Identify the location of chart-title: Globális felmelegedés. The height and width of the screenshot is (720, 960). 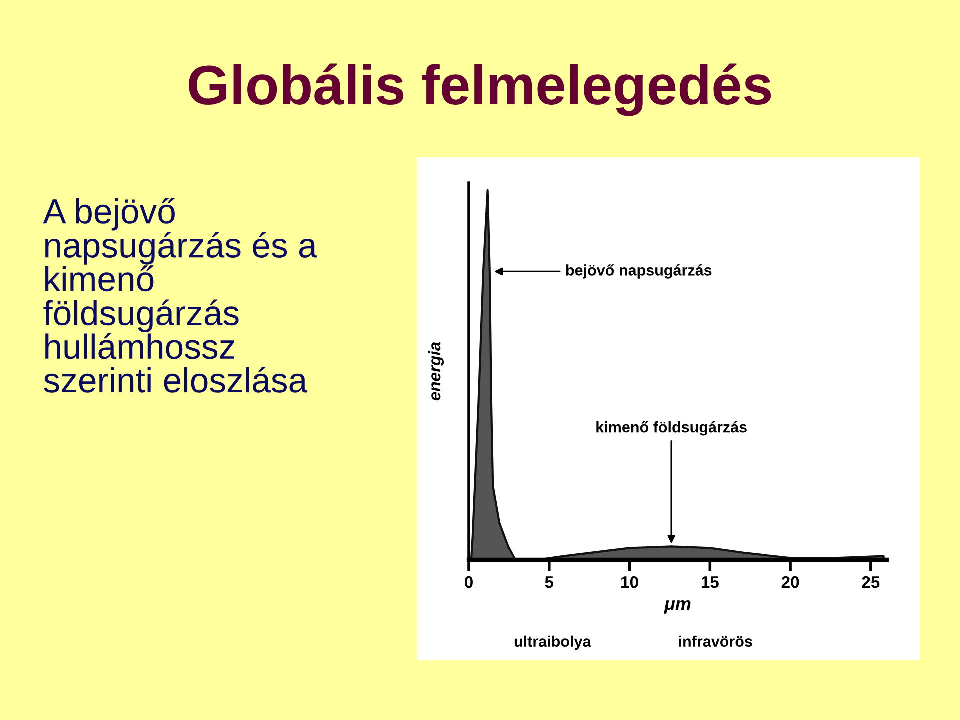
(480, 90).